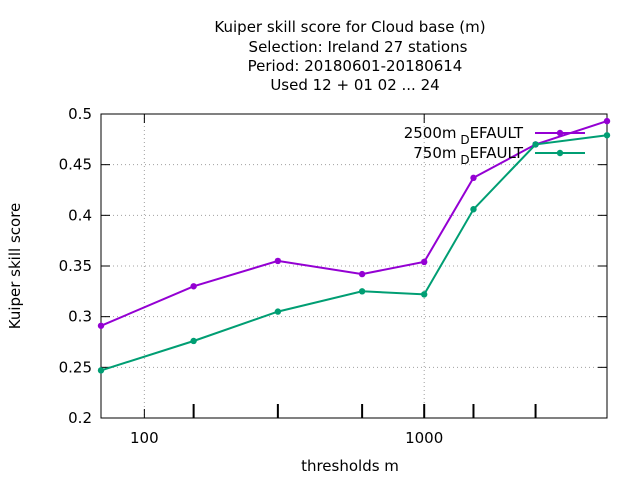 The width and height of the screenshot is (640, 480). I want to click on y-tick-label: 0.35, so click(75, 266).